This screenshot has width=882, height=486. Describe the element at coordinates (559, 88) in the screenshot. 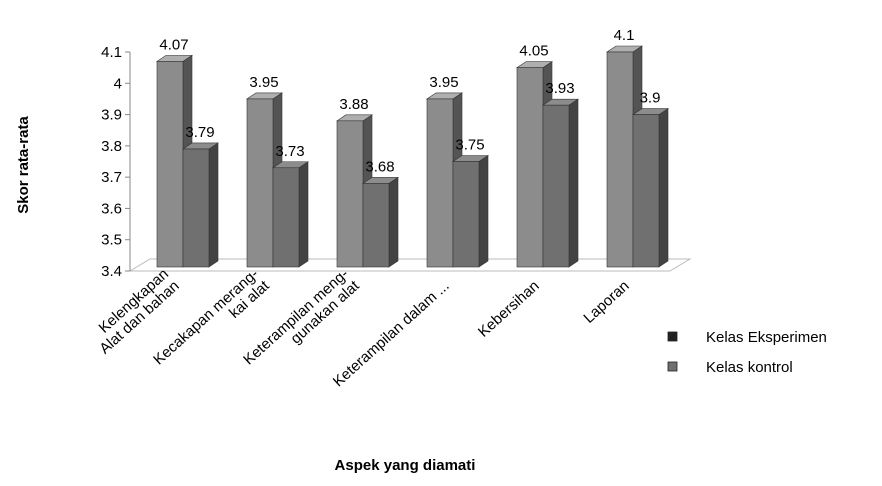

I see `value-label: 3.93` at that location.